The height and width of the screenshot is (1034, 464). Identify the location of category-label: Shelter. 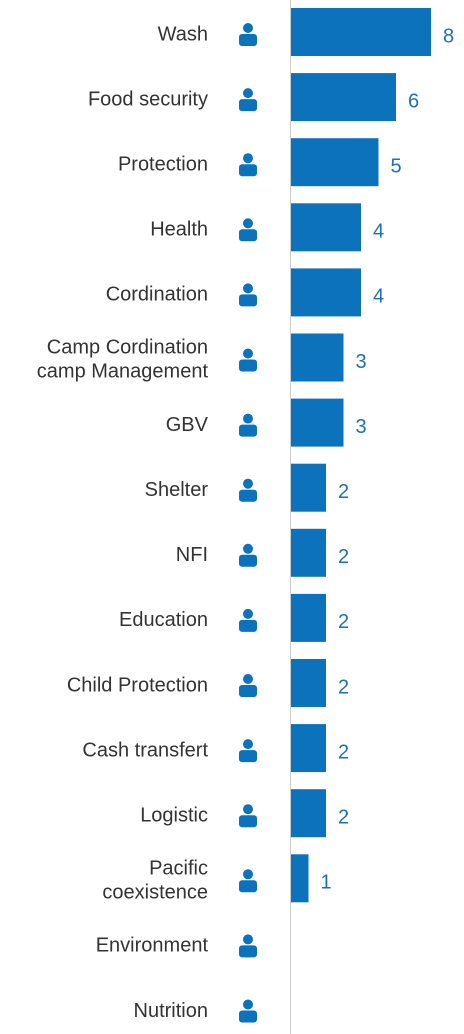
(177, 490).